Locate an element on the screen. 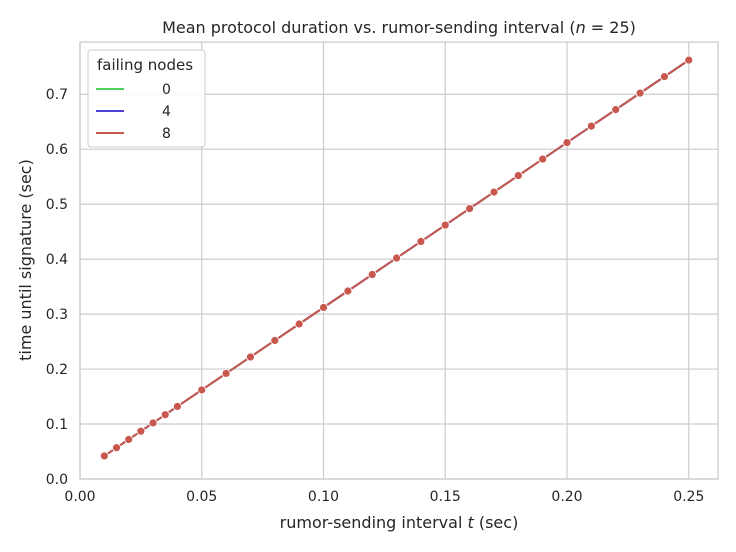 This screenshot has width=736, height=552. legend-entry: 4 is located at coordinates (133, 112).